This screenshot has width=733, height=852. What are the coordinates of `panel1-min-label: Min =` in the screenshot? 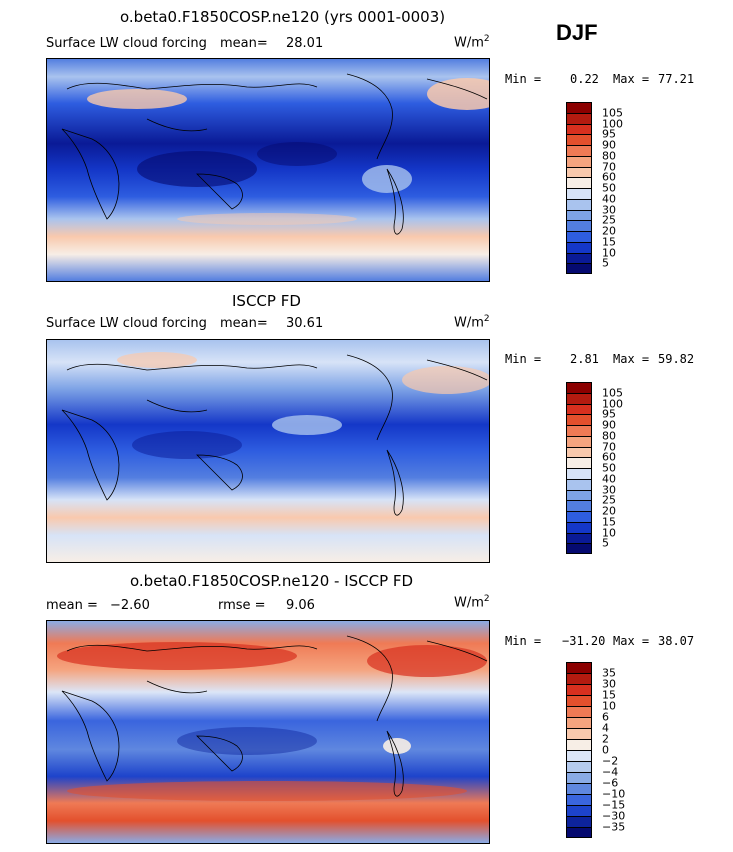 It's located at (523, 79).